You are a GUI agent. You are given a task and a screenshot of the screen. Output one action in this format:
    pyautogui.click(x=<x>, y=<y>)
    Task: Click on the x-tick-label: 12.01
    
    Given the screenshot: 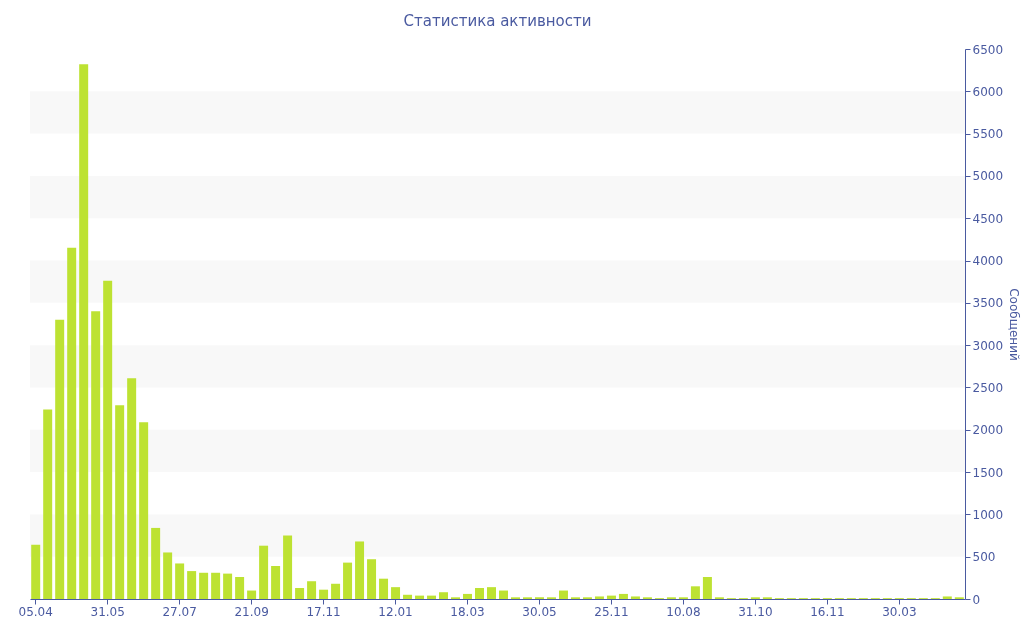 What is the action you would take?
    pyautogui.click(x=395, y=611)
    